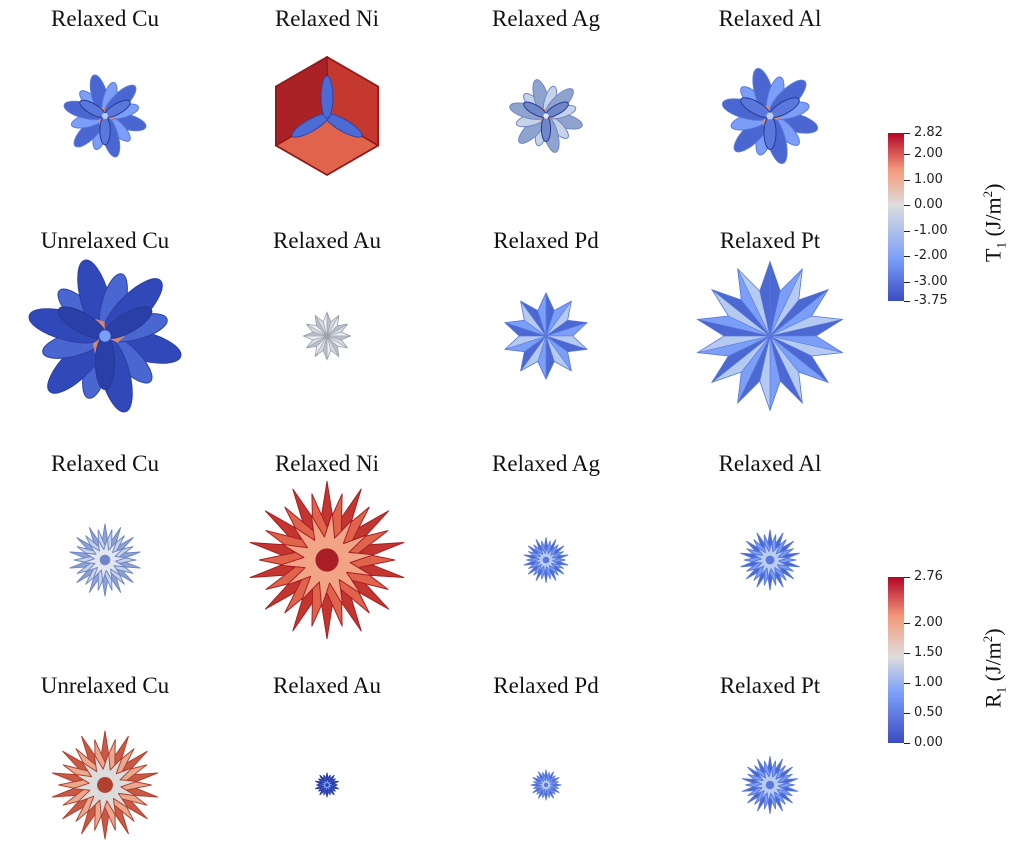 This screenshot has width=1016, height=858. I want to click on colorbar-tick-label: -3.75, so click(931, 300).